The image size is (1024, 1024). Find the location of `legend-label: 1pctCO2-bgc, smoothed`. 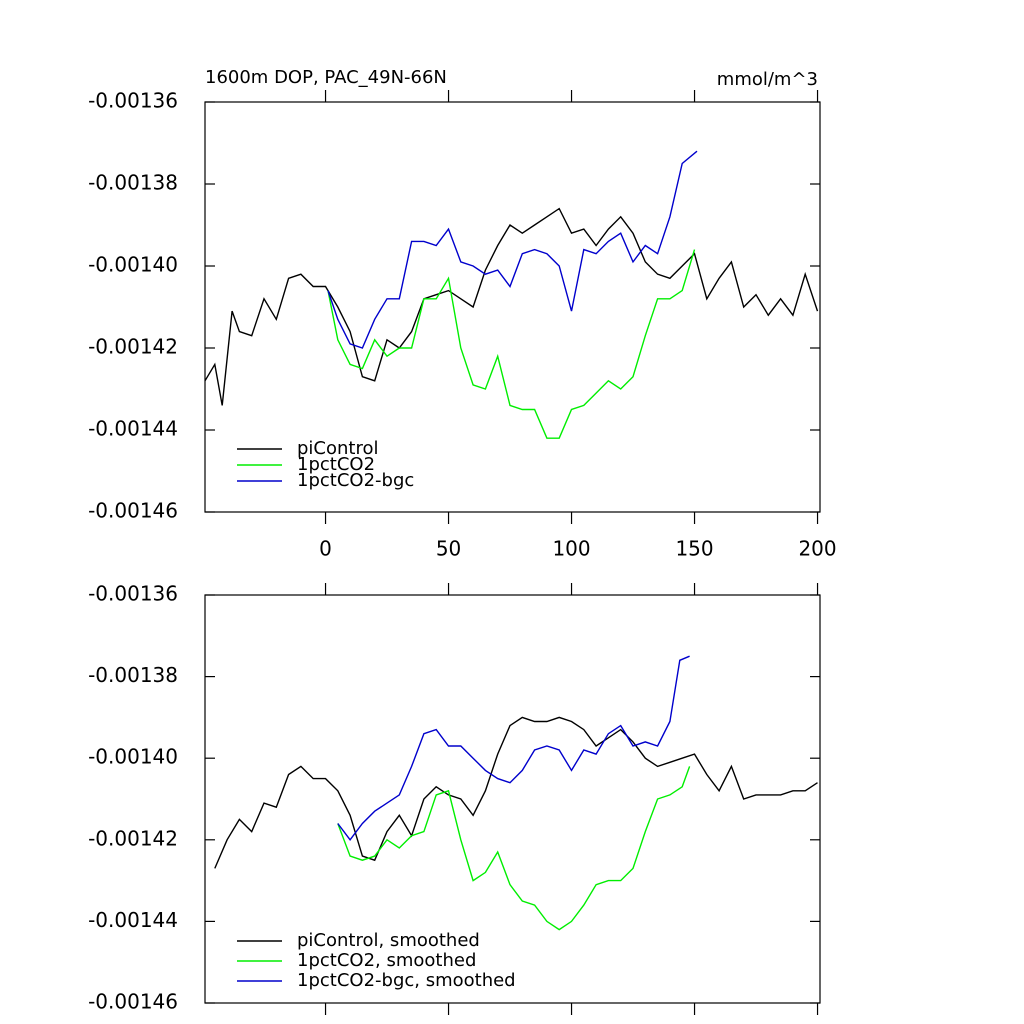

legend-label: 1pctCO2-bgc, smoothed is located at coordinates (406, 980).